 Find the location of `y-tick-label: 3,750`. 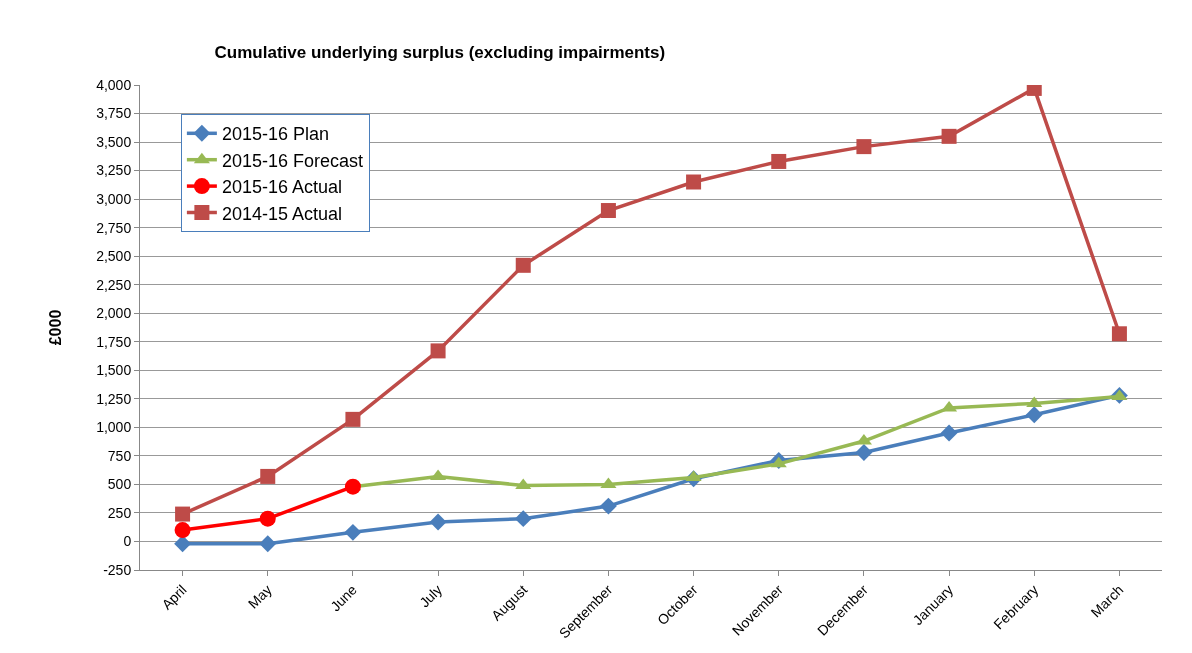

y-tick-label: 3,750 is located at coordinates (114, 113).